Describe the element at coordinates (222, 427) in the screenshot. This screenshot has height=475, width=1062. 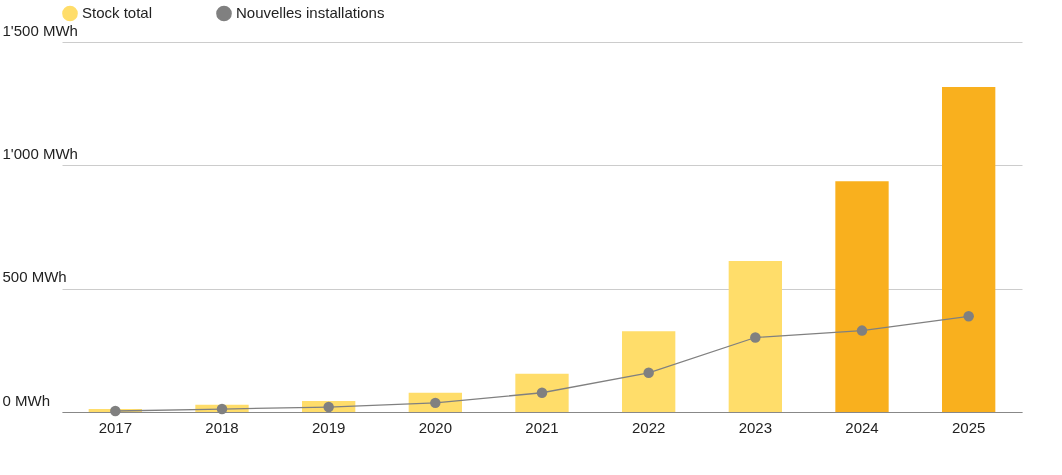
I see `x-tick-label: 2018` at that location.